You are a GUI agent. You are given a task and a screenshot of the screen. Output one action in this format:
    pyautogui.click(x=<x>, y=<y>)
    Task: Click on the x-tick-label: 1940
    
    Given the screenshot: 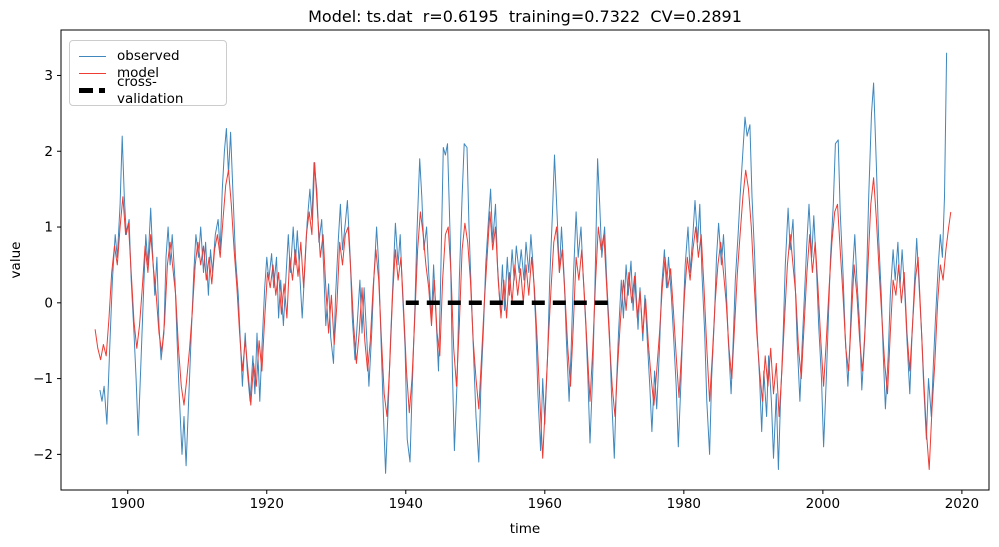 What is the action you would take?
    pyautogui.click(x=406, y=504)
    